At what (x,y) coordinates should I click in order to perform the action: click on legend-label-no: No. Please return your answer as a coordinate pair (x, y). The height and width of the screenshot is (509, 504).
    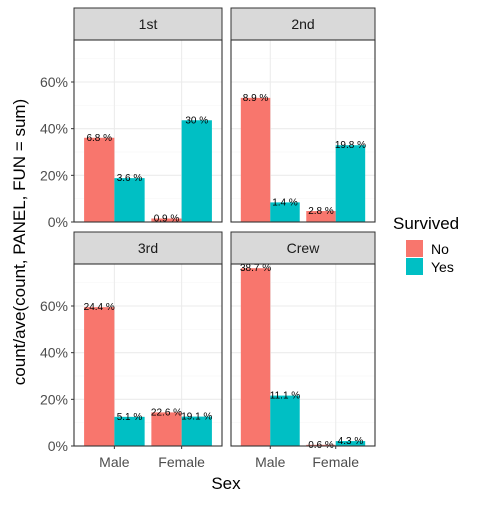
    Looking at the image, I should click on (440, 249).